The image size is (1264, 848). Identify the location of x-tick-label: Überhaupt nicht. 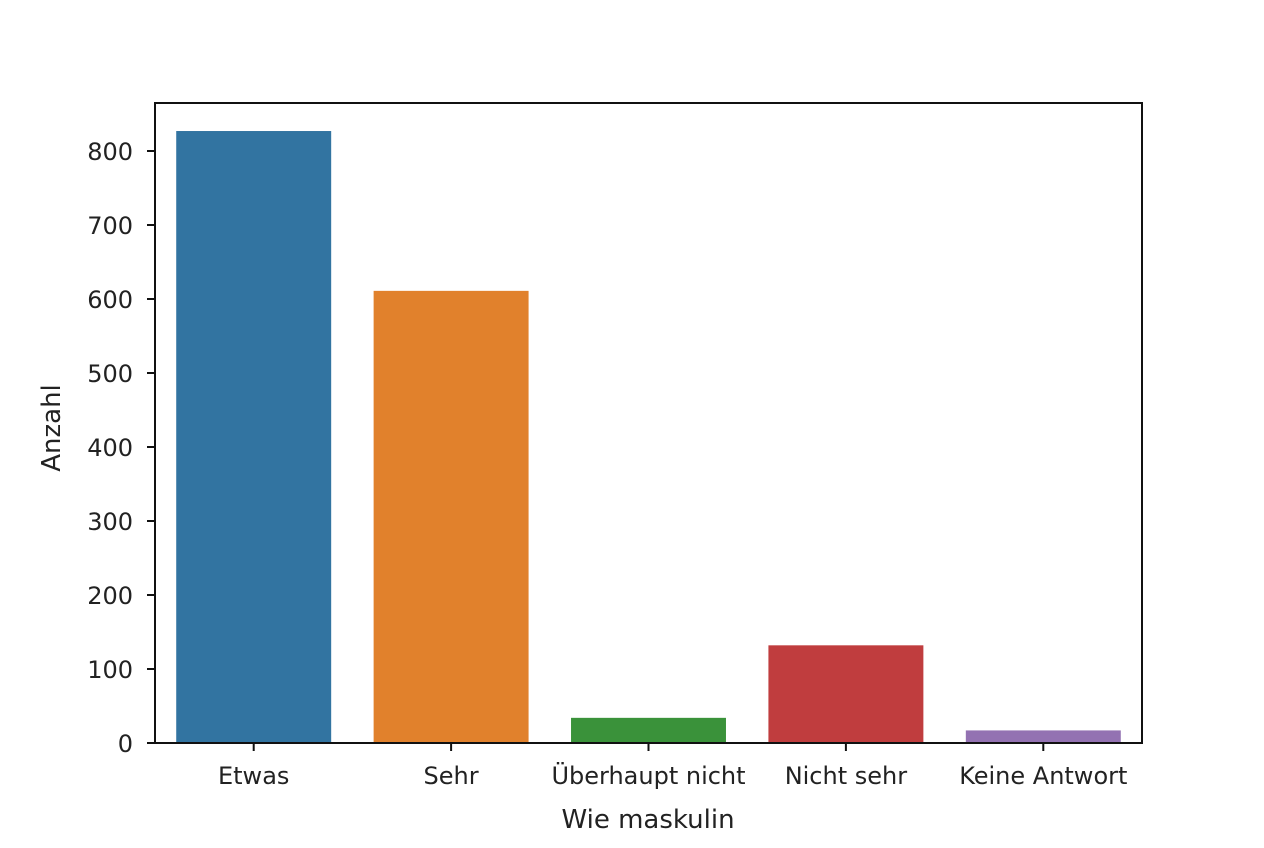
(648, 775).